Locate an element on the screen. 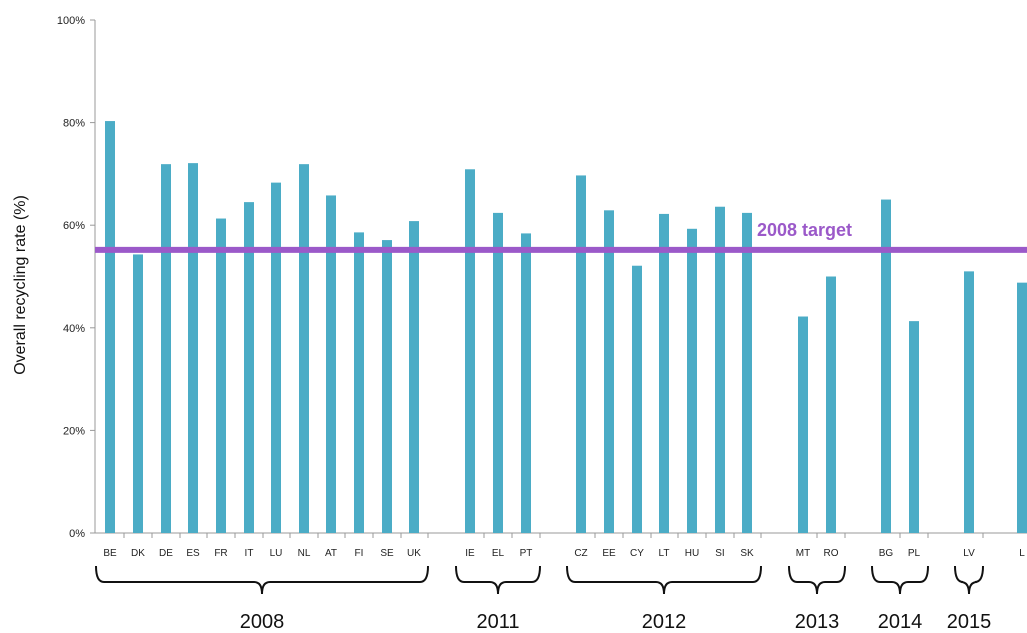 This screenshot has width=1027, height=633. category-label: UK is located at coordinates (414, 553).